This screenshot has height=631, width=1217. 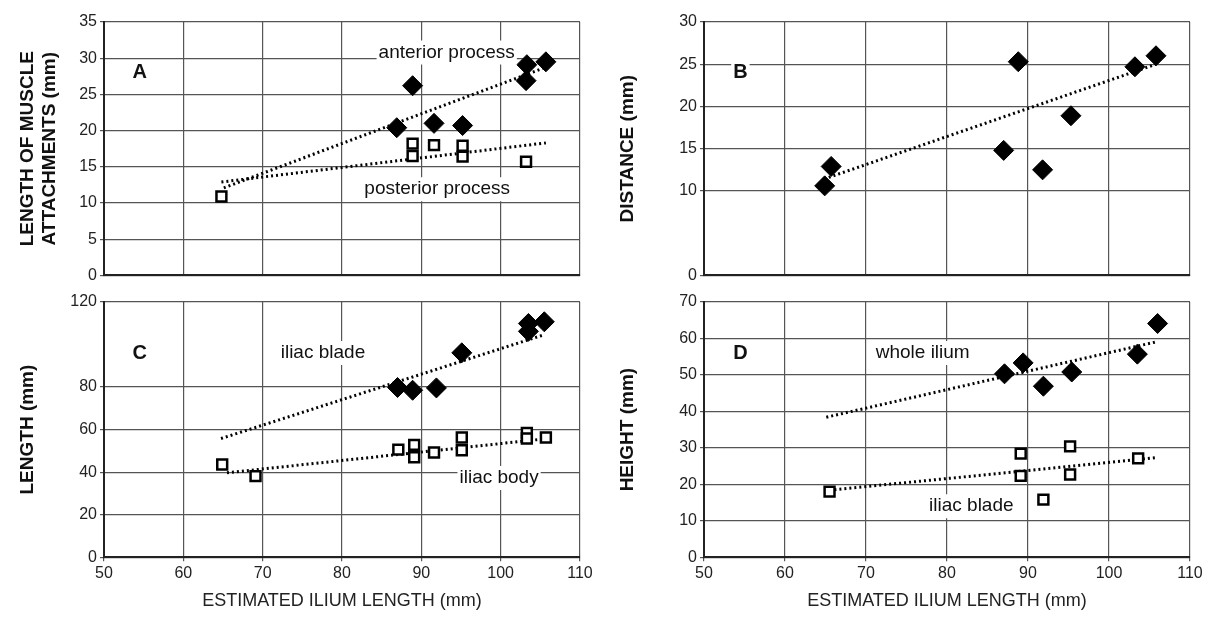 I want to click on y-tick-label: 50, so click(x=688, y=374).